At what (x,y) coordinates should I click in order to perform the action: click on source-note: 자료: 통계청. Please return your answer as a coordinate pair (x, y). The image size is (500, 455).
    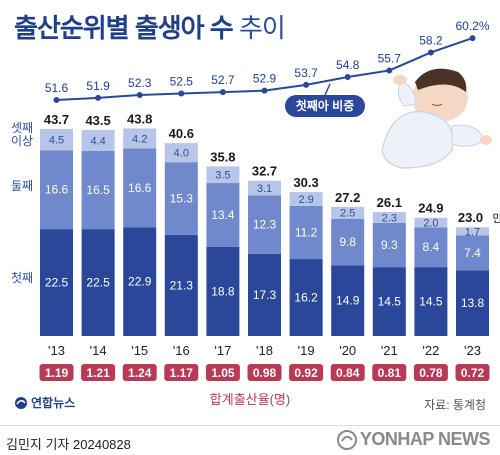
    Looking at the image, I should click on (455, 405).